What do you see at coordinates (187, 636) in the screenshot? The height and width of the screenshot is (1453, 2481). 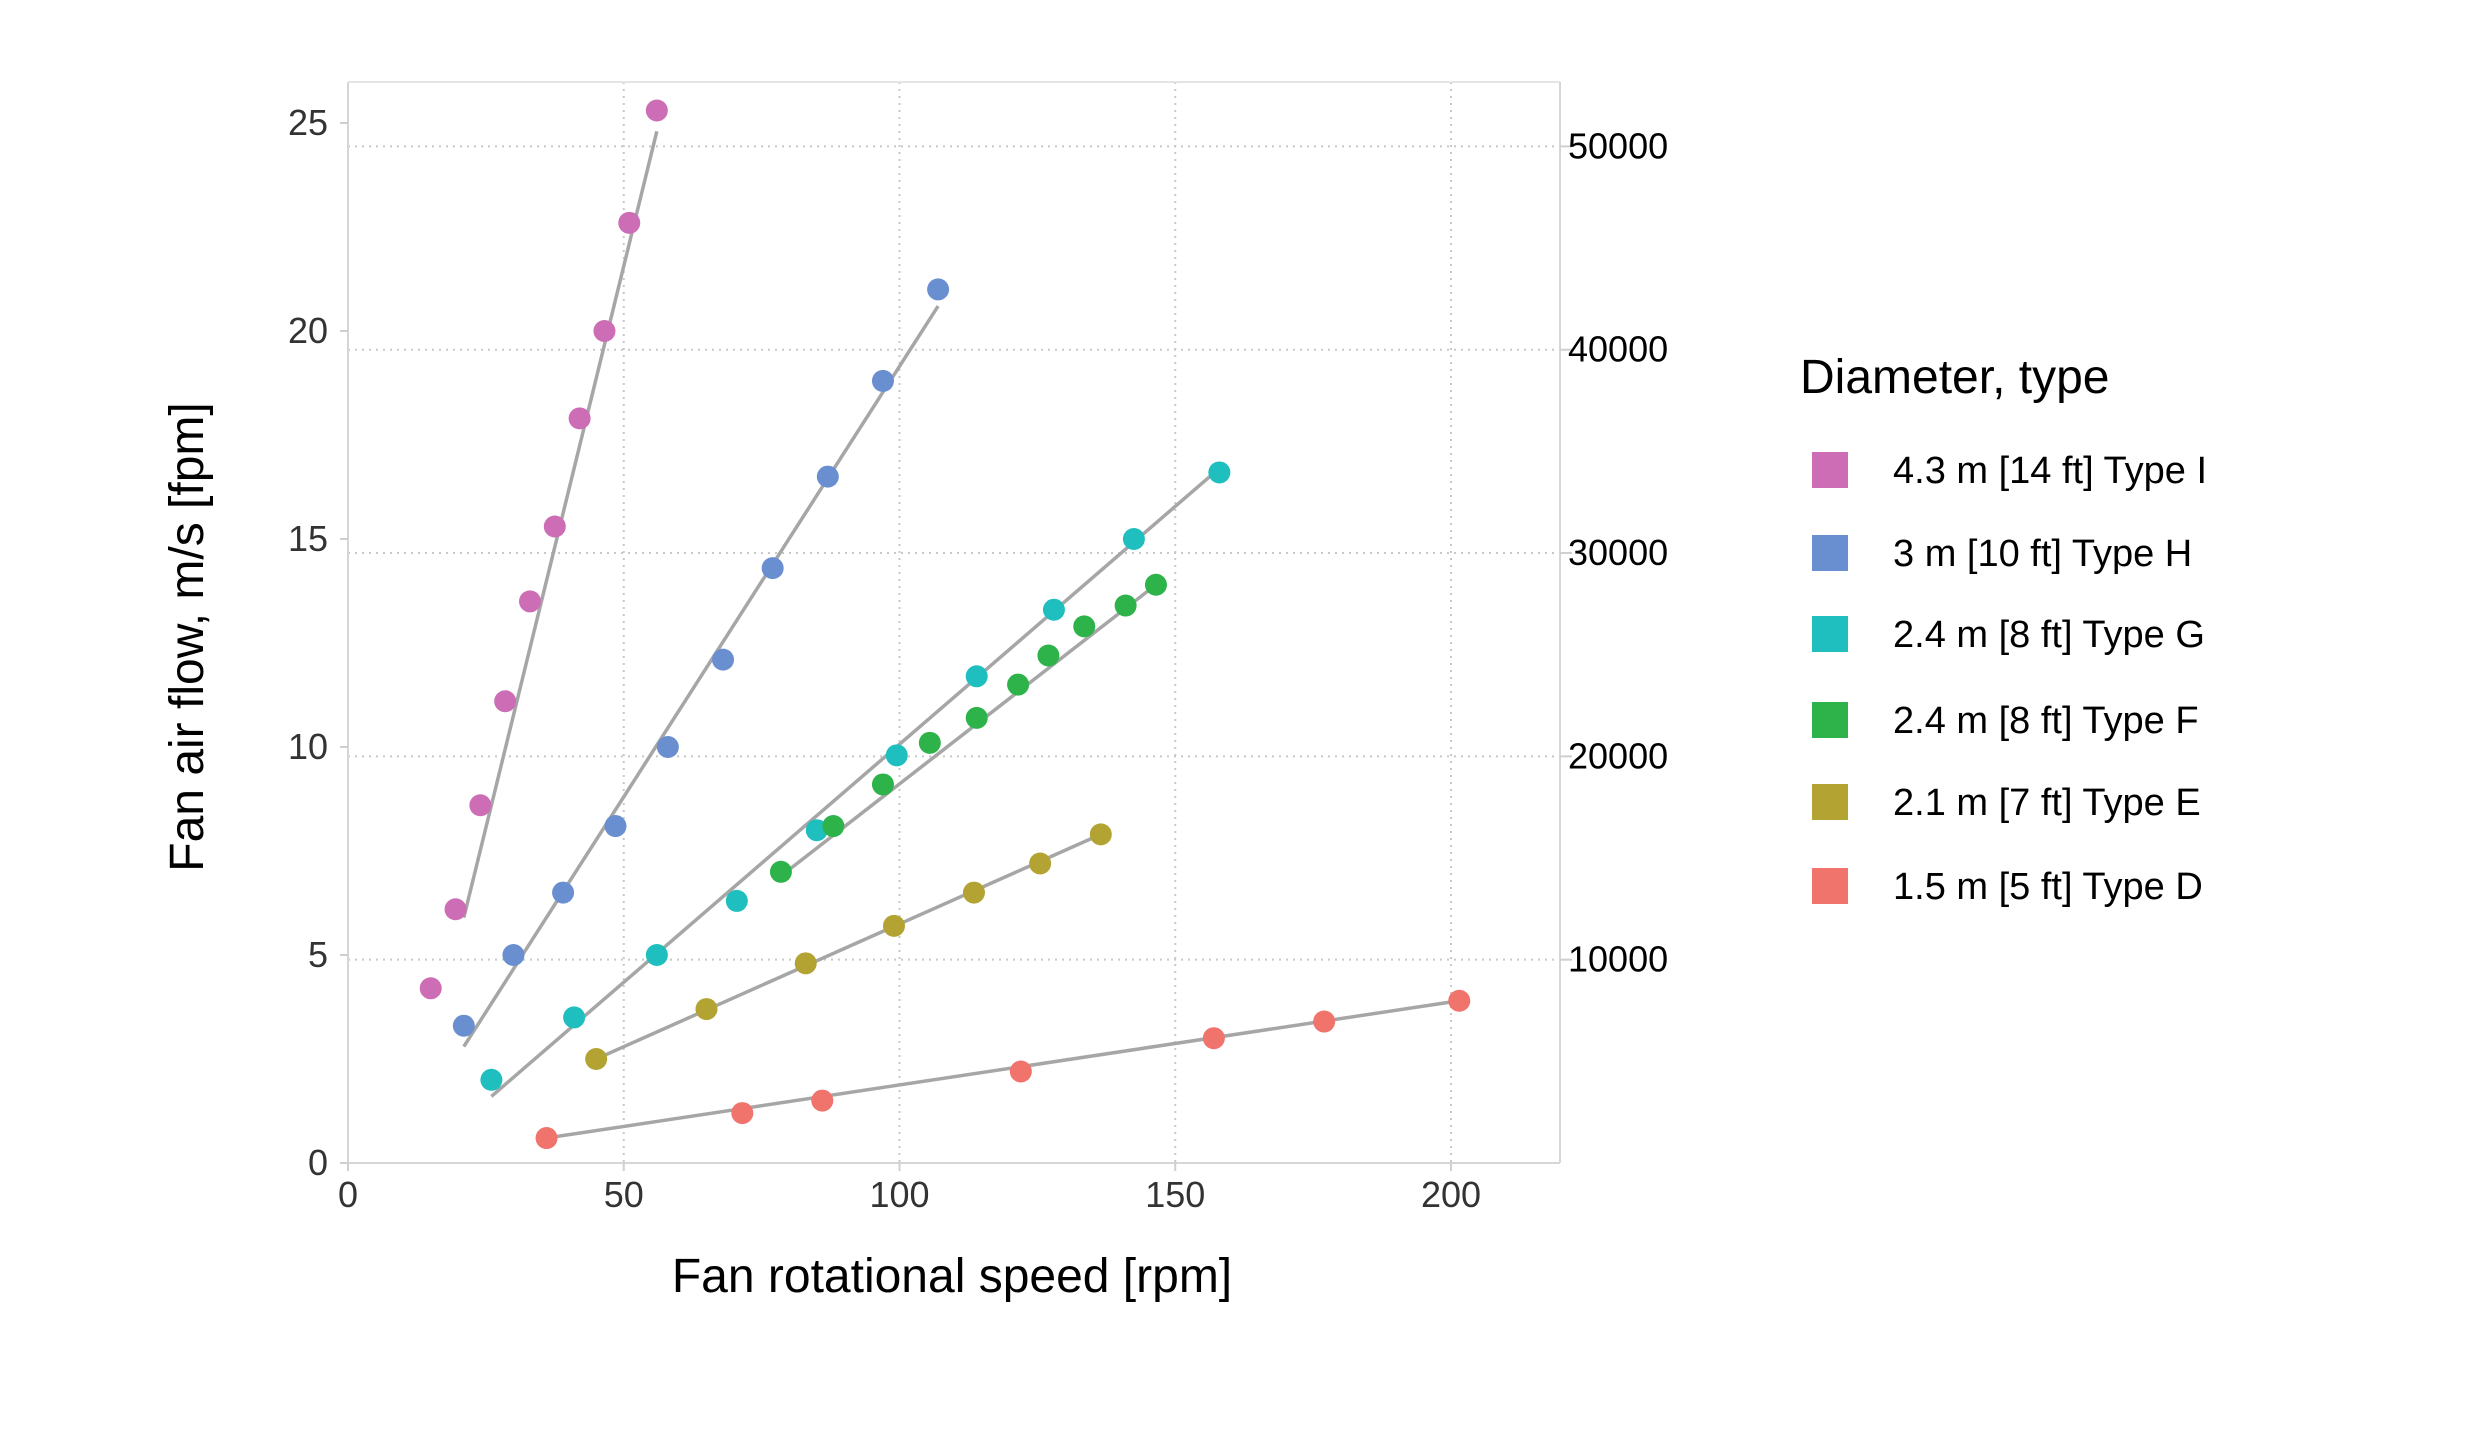 I see `y-axis-title: Fan air flow, m/s [fpm]` at bounding box center [187, 636].